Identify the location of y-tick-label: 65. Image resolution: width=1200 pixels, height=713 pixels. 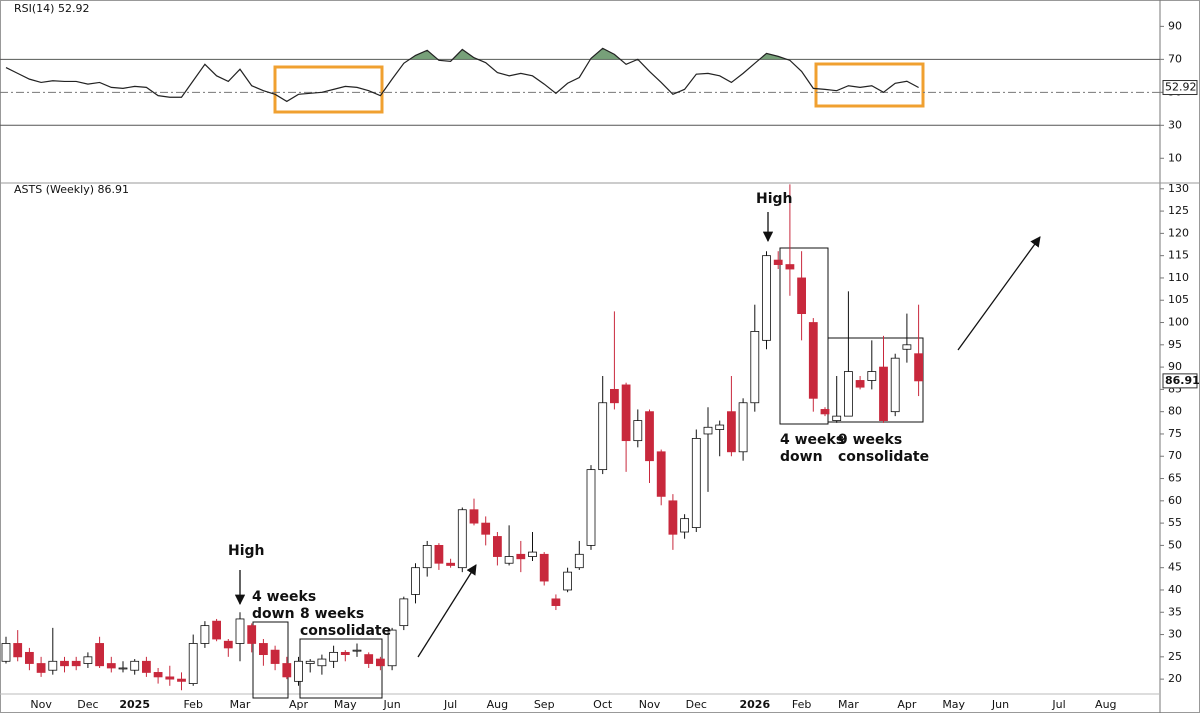
(1175, 478).